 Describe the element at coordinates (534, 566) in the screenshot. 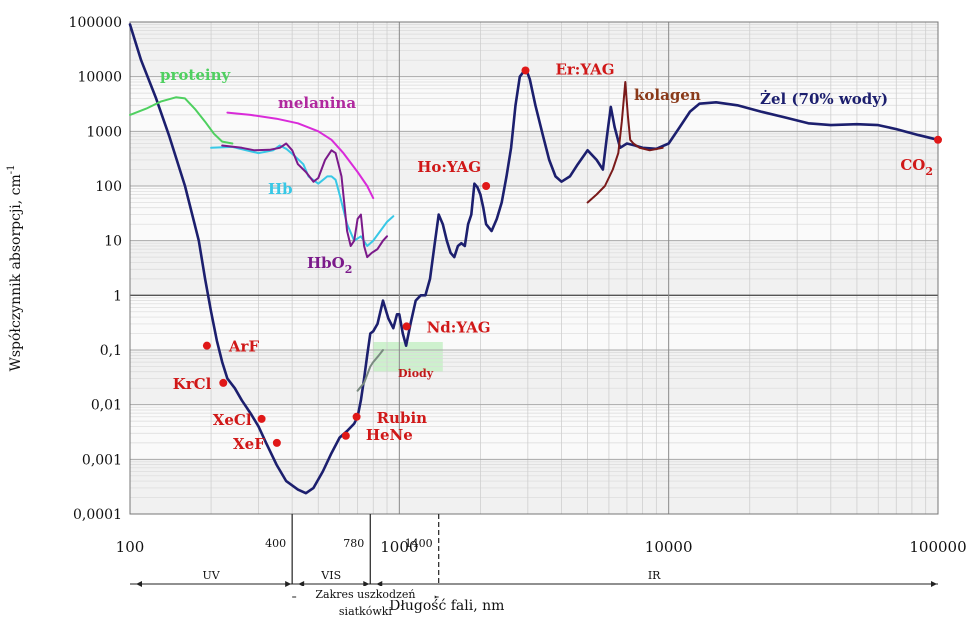

I see `spectral-regions: UV VIS IR Zakres uszkodzeń siatkówki` at that location.